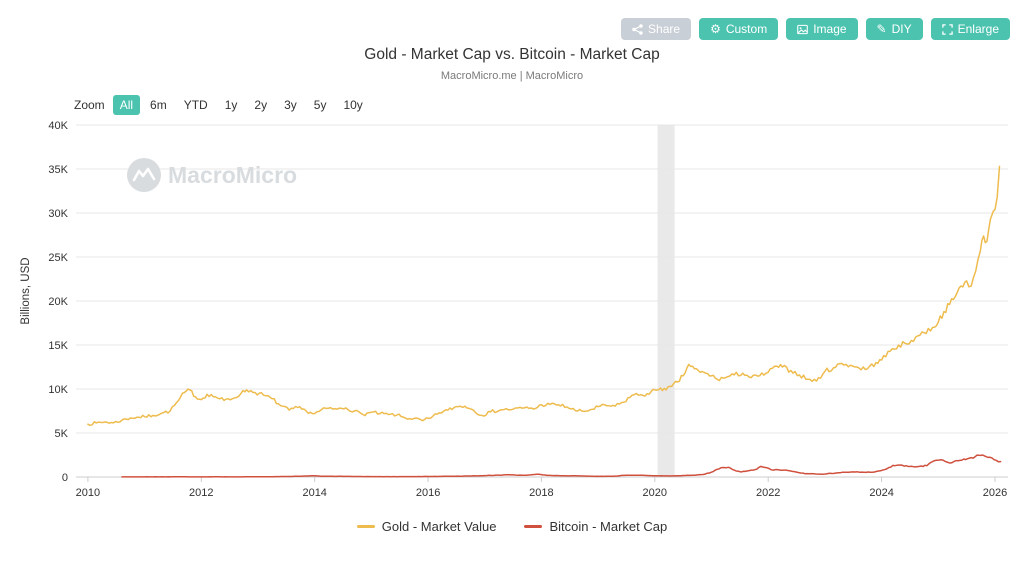  Describe the element at coordinates (608, 526) in the screenshot. I see `legend-label-bitcoin: Bitcoin - Market Cap` at that location.